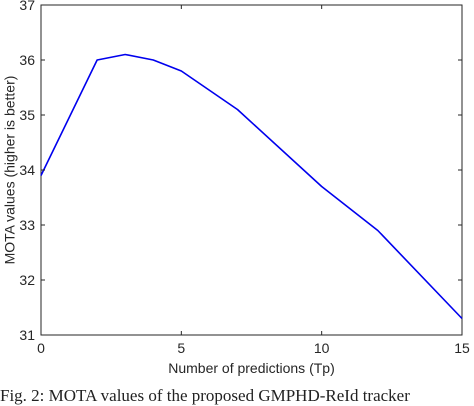 This screenshot has height=406, width=474. What do you see at coordinates (462, 348) in the screenshot?
I see `x-tick-label-3: 15` at bounding box center [462, 348].